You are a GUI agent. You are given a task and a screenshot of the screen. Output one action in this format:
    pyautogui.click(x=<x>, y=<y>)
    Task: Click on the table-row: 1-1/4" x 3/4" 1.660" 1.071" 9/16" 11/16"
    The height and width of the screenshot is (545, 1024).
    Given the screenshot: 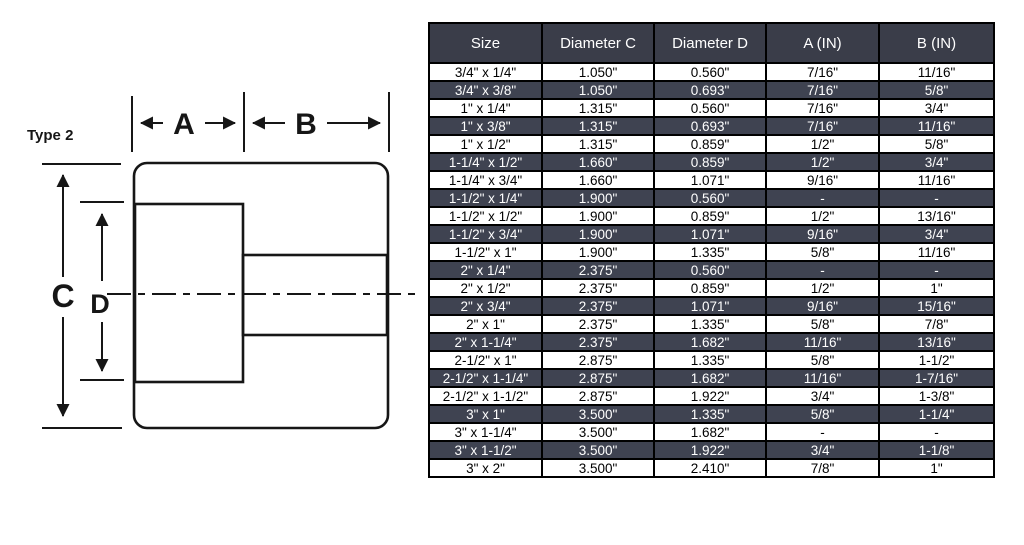 What is the action you would take?
    pyautogui.click(x=711, y=180)
    